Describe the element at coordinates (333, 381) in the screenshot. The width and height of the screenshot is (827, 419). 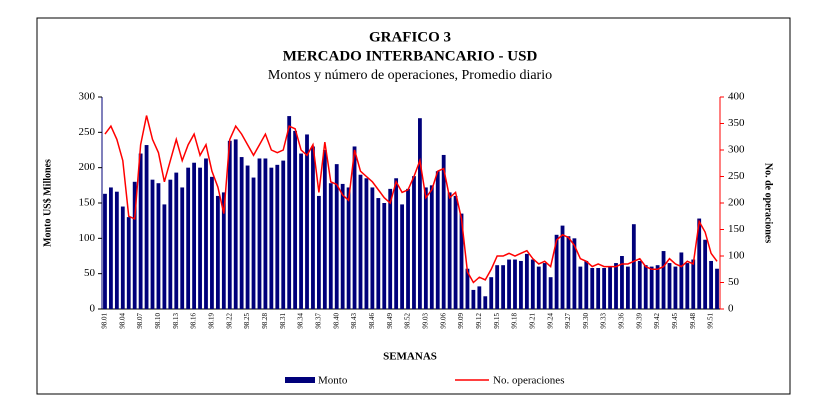
I see `legend-label: Monto` at that location.